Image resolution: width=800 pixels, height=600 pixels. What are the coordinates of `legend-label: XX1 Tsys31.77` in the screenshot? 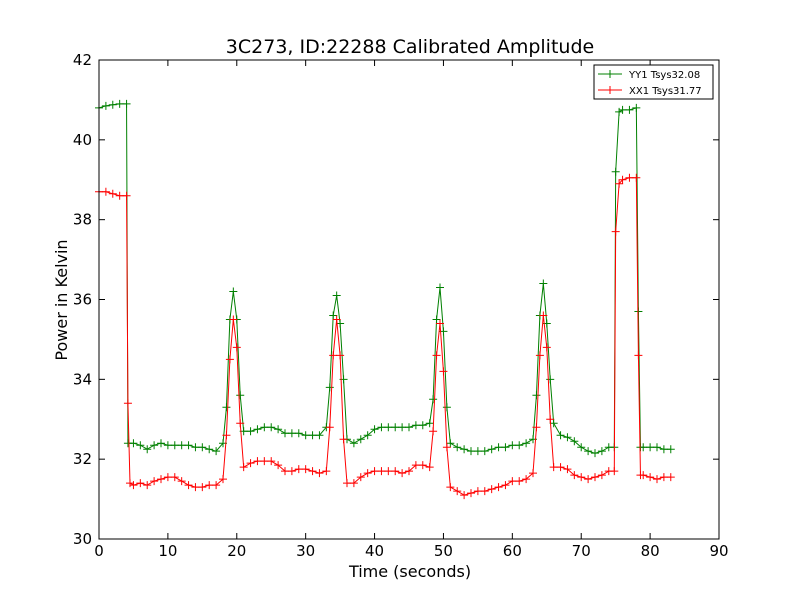 It's located at (665, 91).